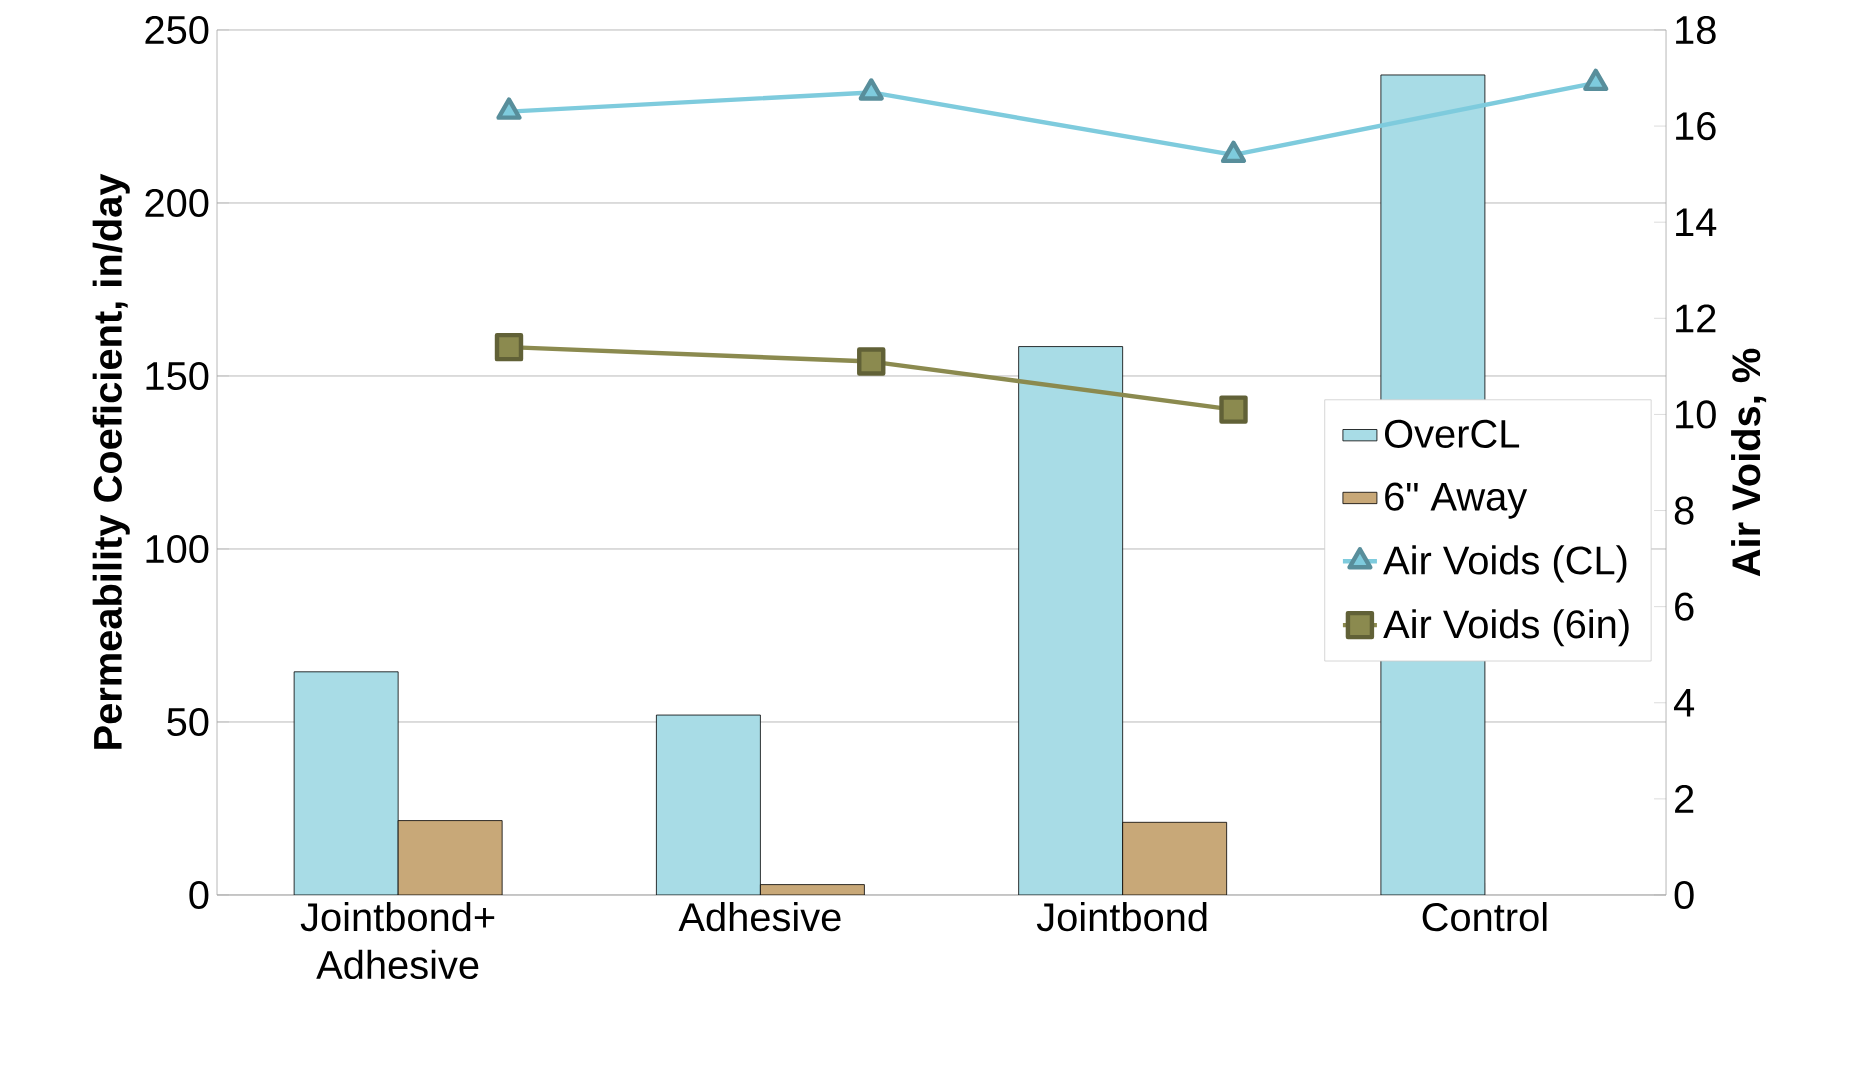 This screenshot has width=1866, height=1065. I want to click on y2-tick-label: 10, so click(1696, 414).